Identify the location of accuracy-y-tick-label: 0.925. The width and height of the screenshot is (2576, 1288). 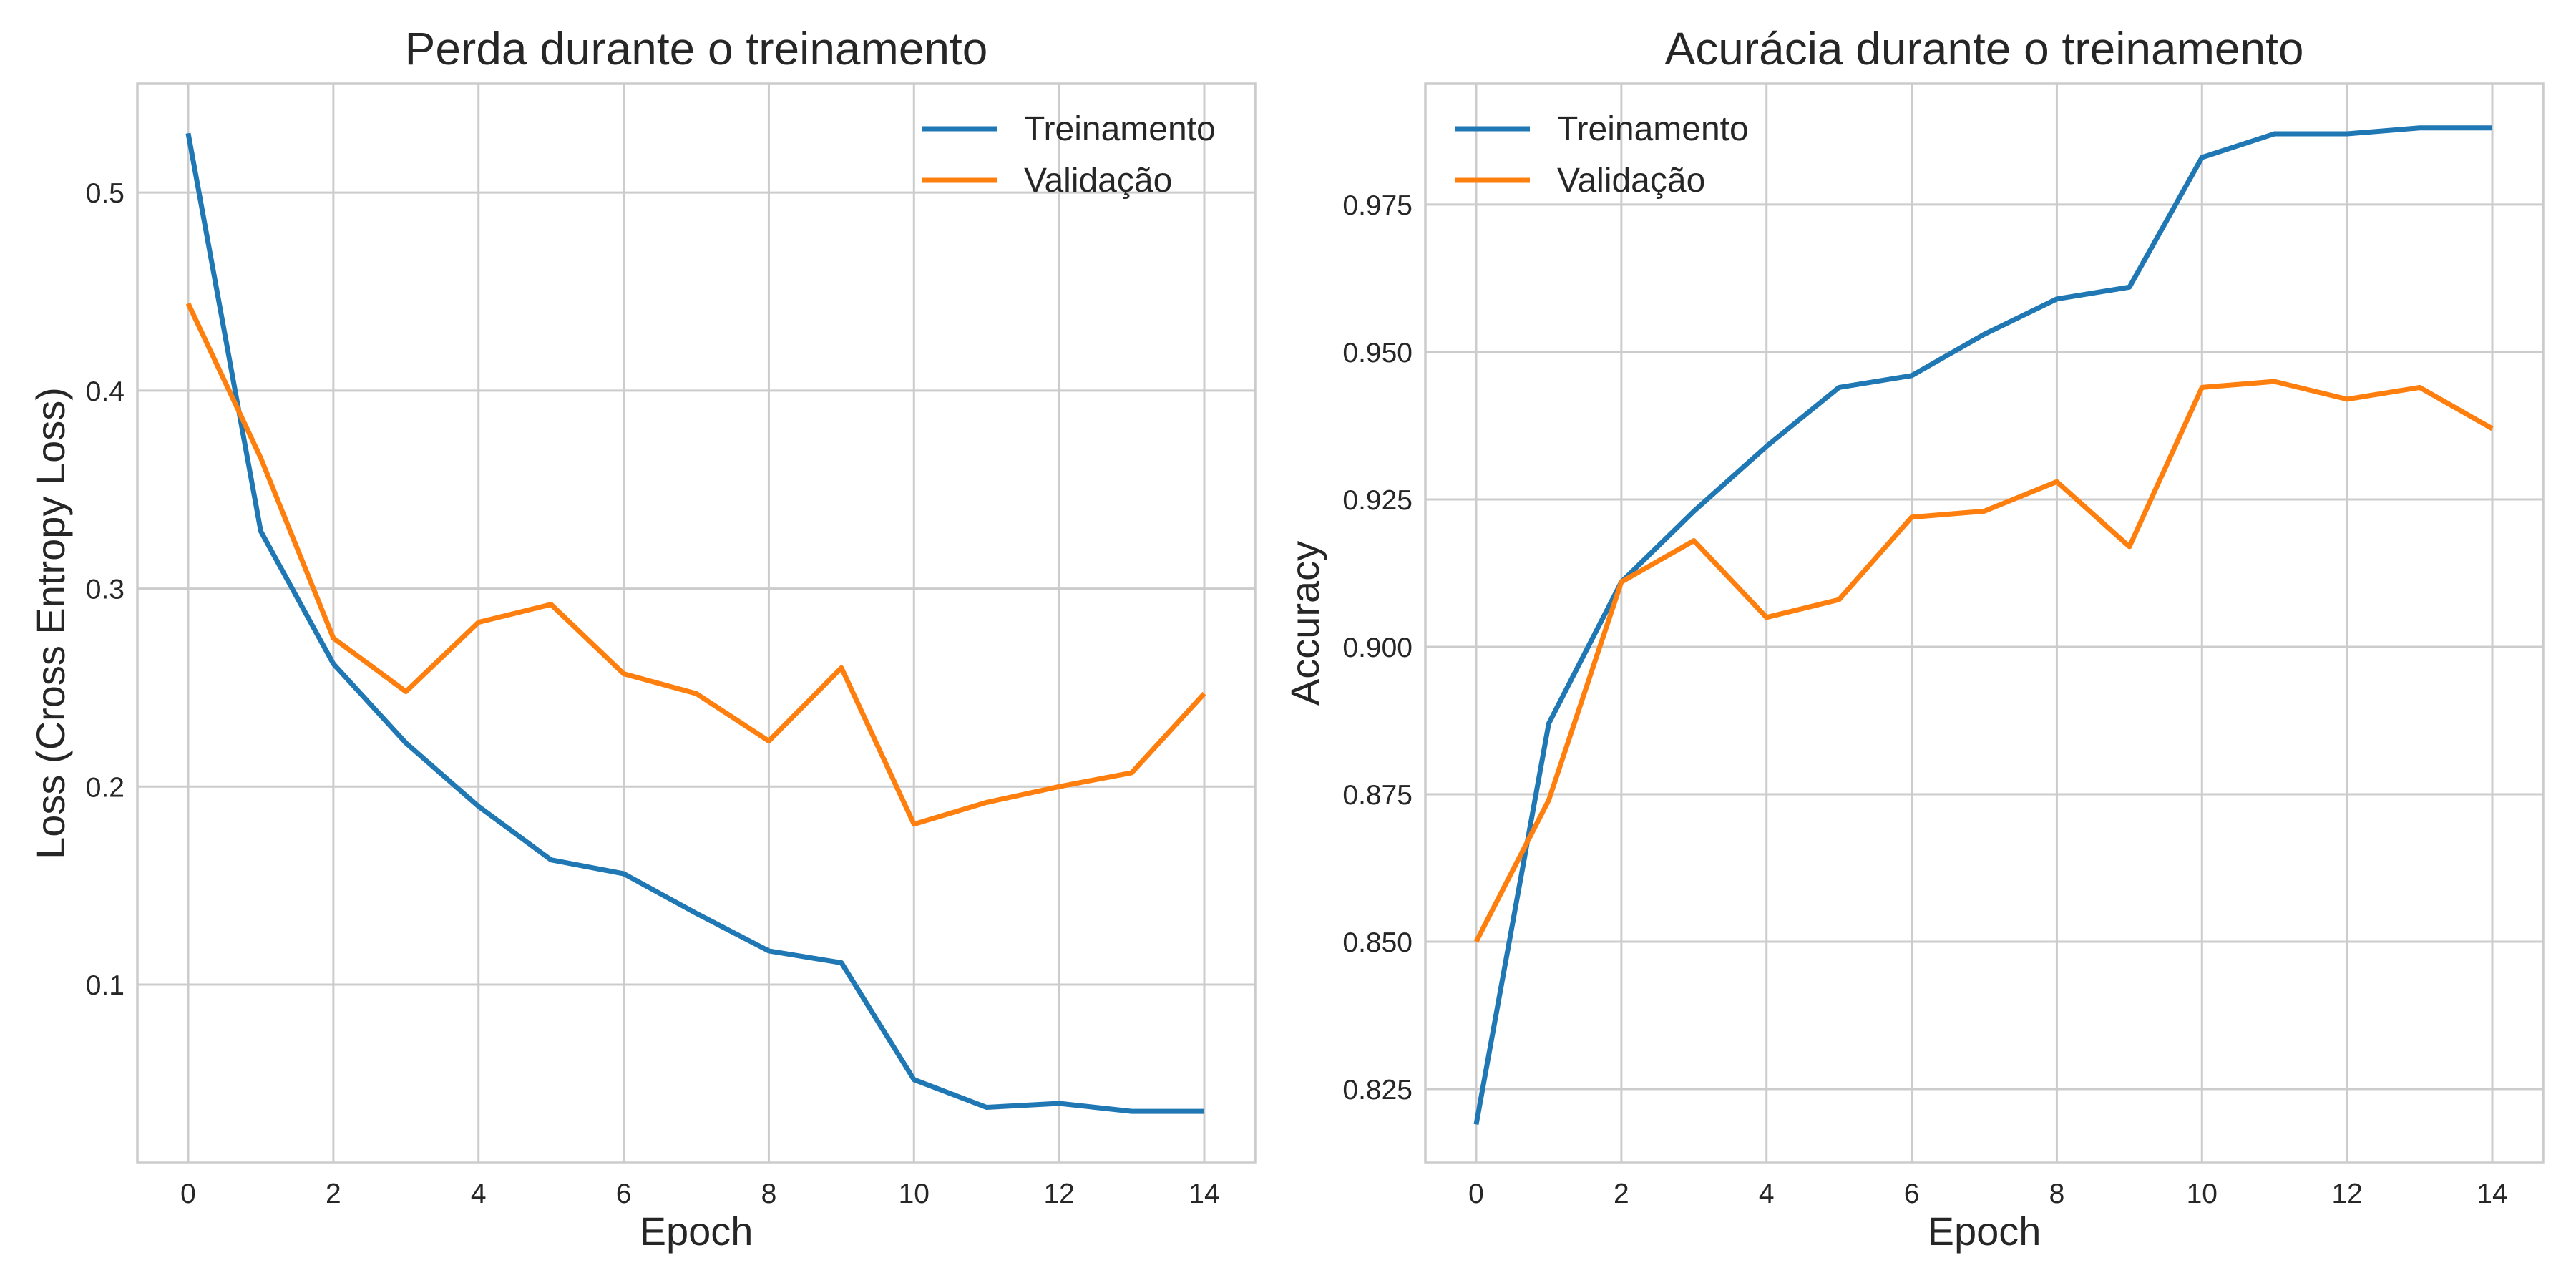
(1377, 500).